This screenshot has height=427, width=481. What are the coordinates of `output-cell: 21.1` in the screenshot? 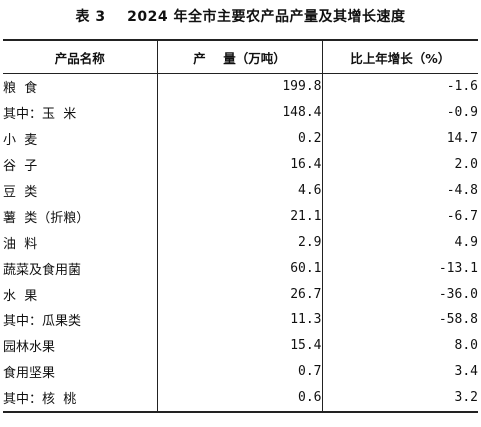 It's located at (239, 216).